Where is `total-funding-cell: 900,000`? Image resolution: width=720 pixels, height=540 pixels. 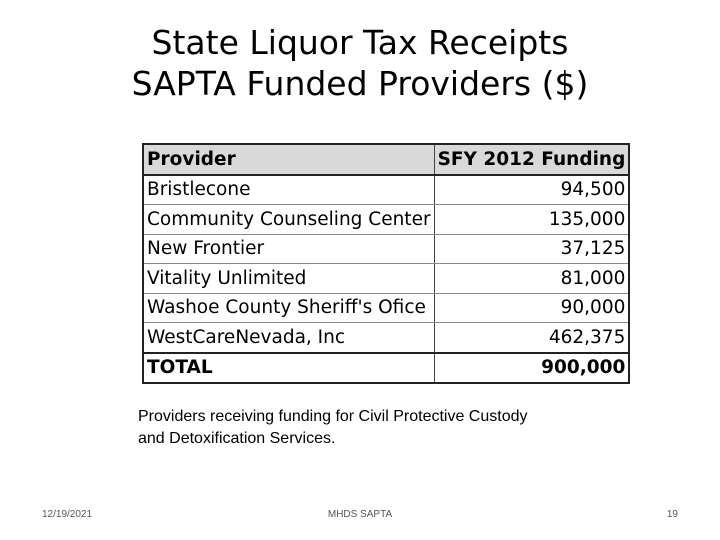
total-funding-cell: 900,000 is located at coordinates (531, 366).